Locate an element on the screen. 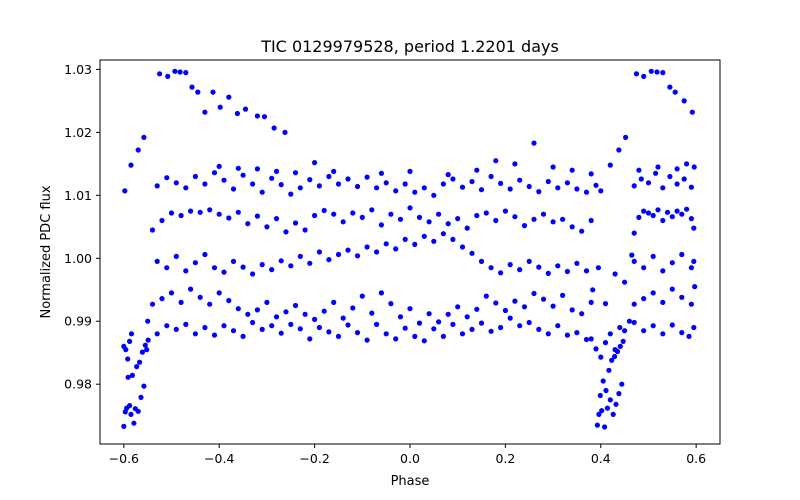  y-axis-label: Normalized PDC flux is located at coordinates (46, 251).